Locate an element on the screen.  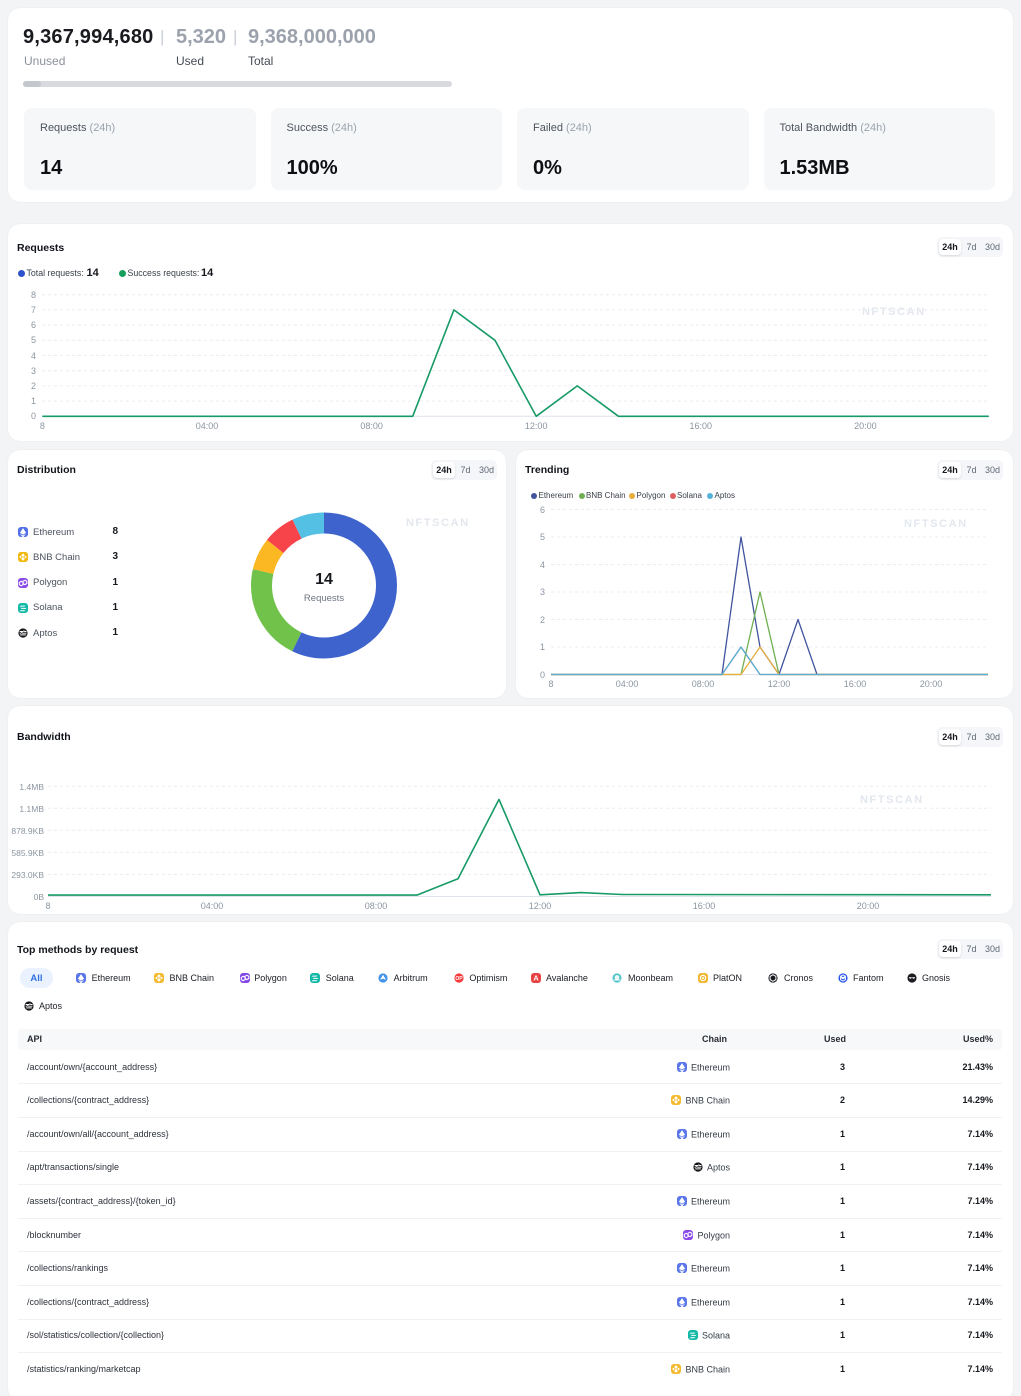
svg-text: OP is located at coordinates (459, 979).